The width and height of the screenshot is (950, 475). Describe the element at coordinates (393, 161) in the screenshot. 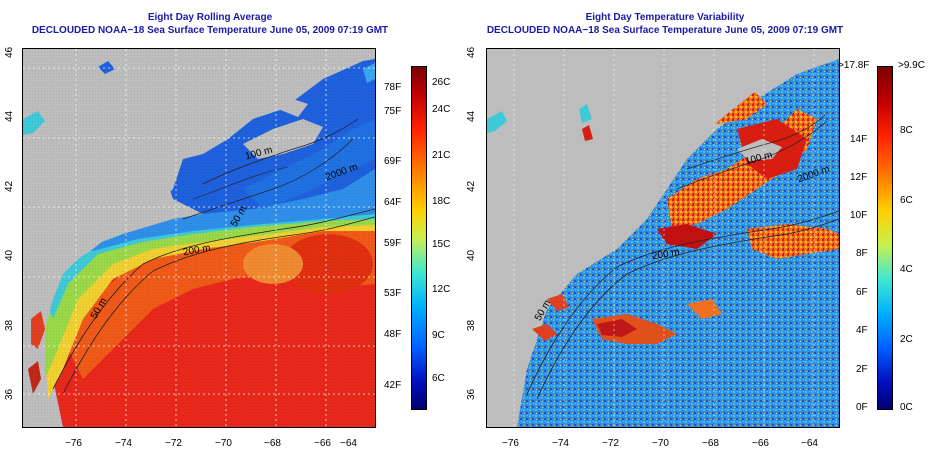

I see `fahrenheit-tick: 69F` at that location.